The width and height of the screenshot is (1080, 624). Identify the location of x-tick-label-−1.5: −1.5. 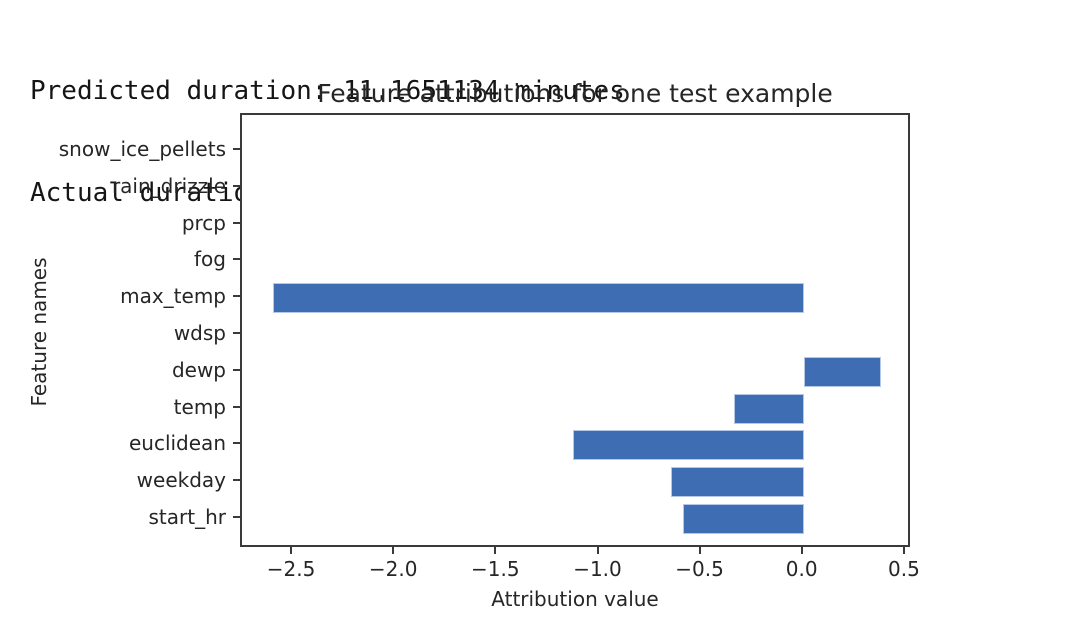
(495, 569).